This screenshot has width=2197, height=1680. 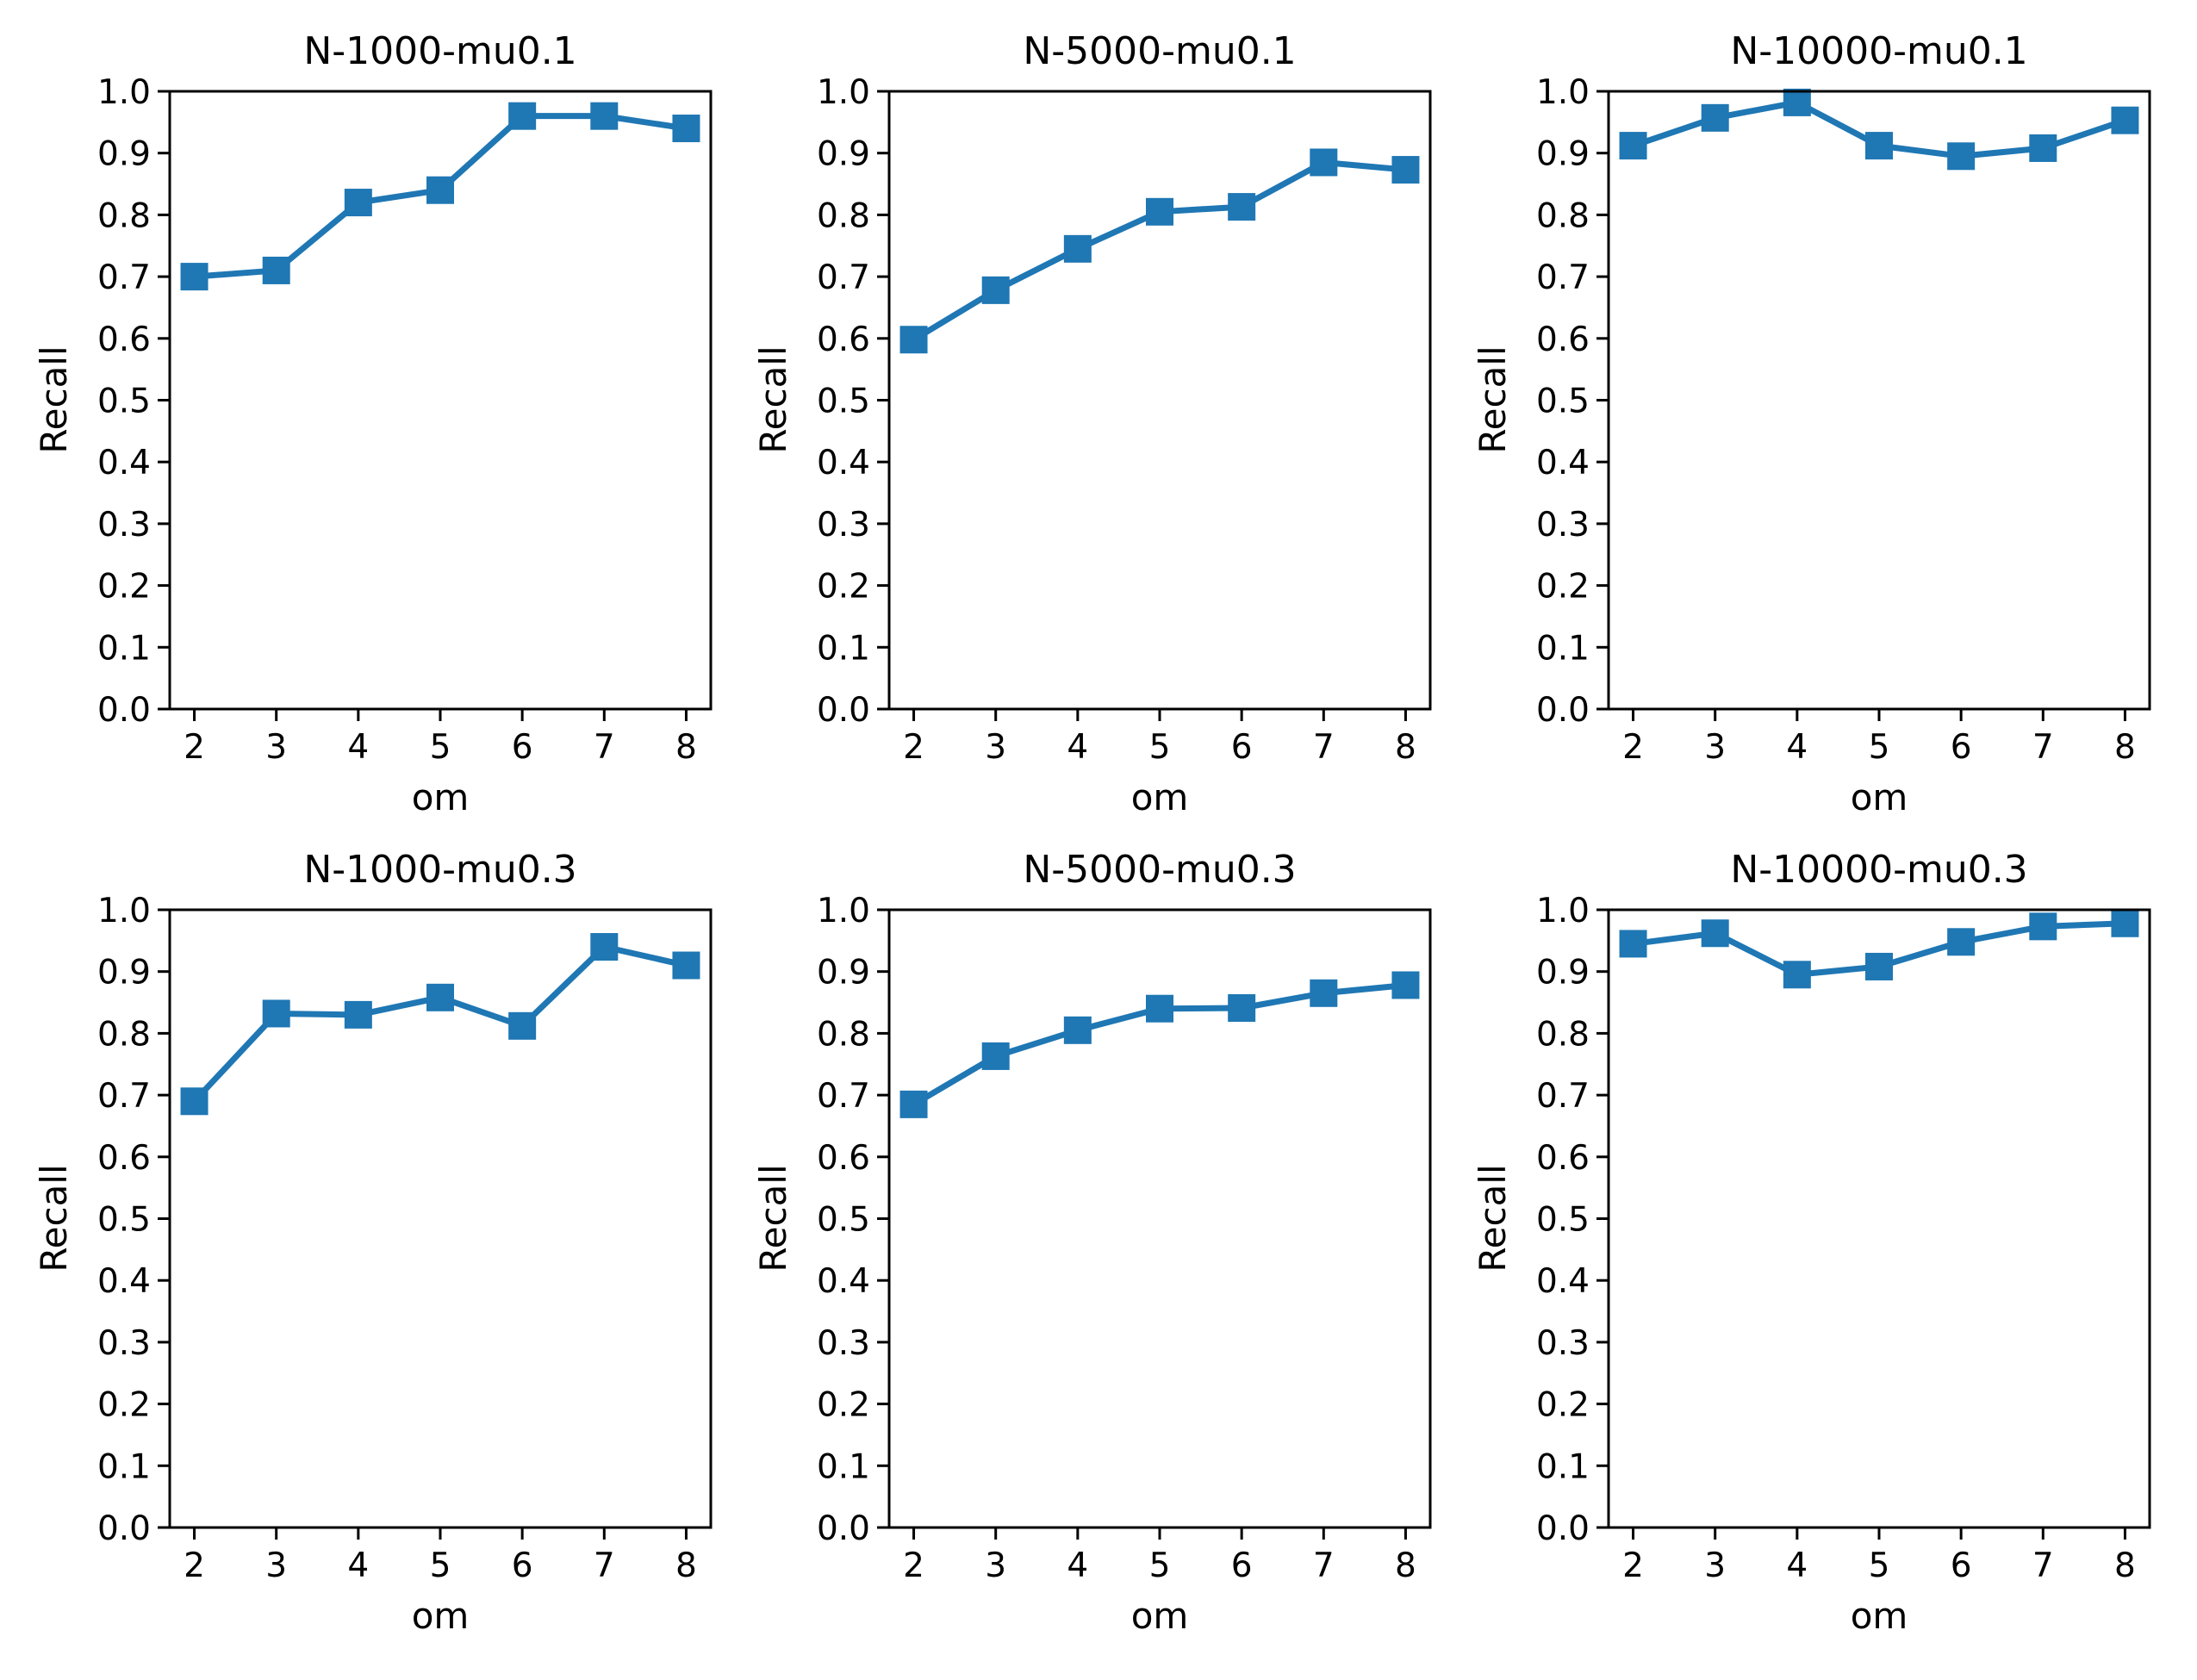 I want to click on subplot-title: N-10000-mu0.3, so click(x=1879, y=870).